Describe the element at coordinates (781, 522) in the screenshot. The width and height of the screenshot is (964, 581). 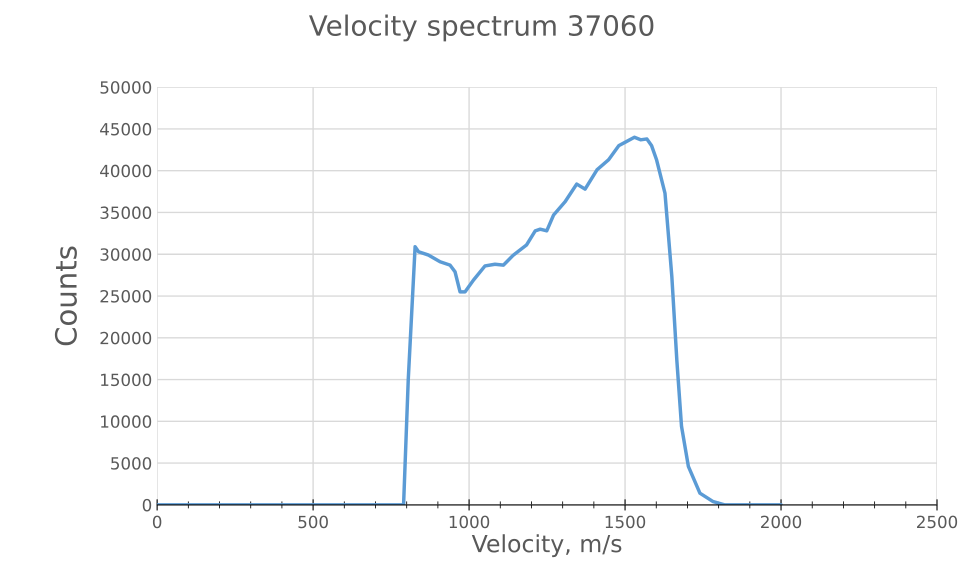
I see `x-tick-label: 2000` at that location.